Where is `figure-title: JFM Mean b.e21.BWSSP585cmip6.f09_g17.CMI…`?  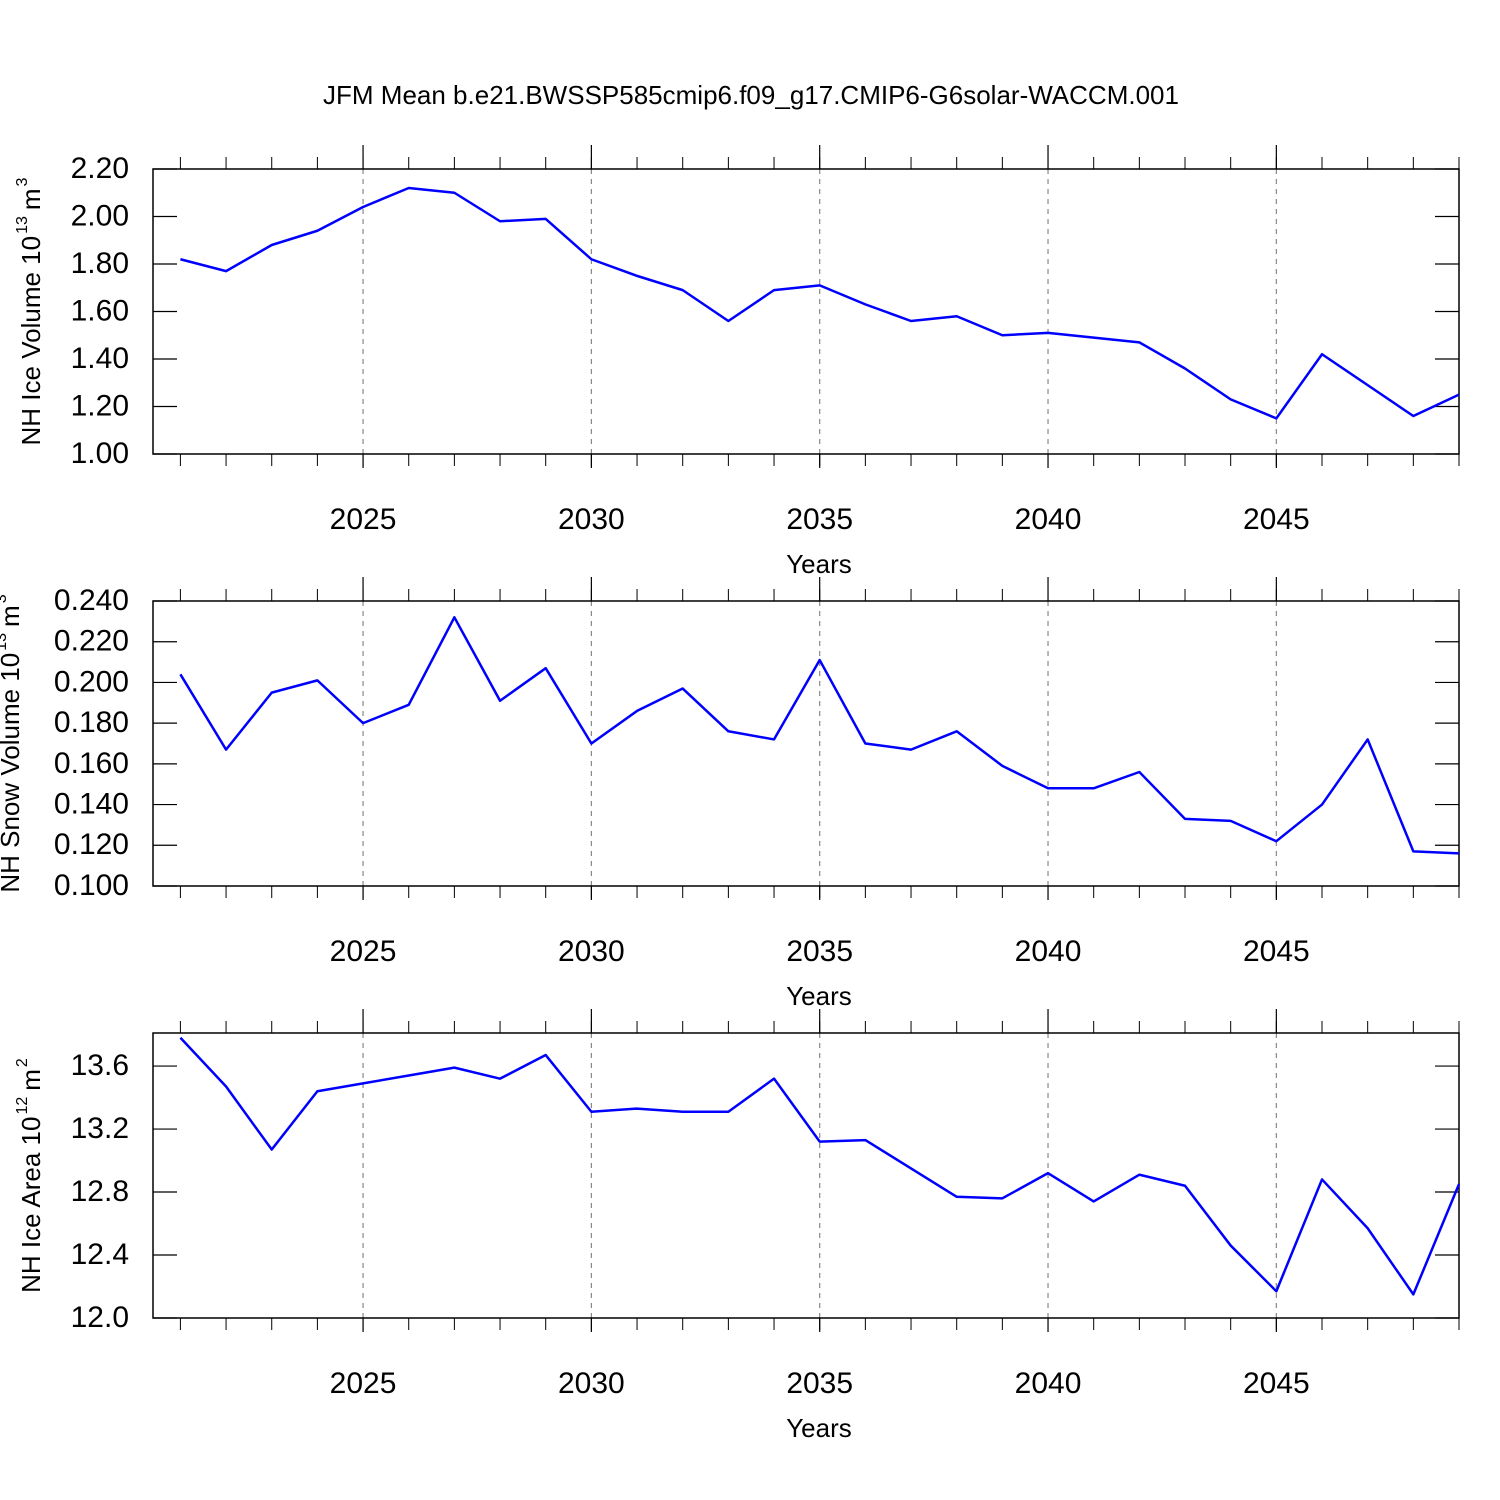
figure-title: JFM Mean b.e21.BWSSP585cmip6.f09_g17.CMI… is located at coordinates (751, 95).